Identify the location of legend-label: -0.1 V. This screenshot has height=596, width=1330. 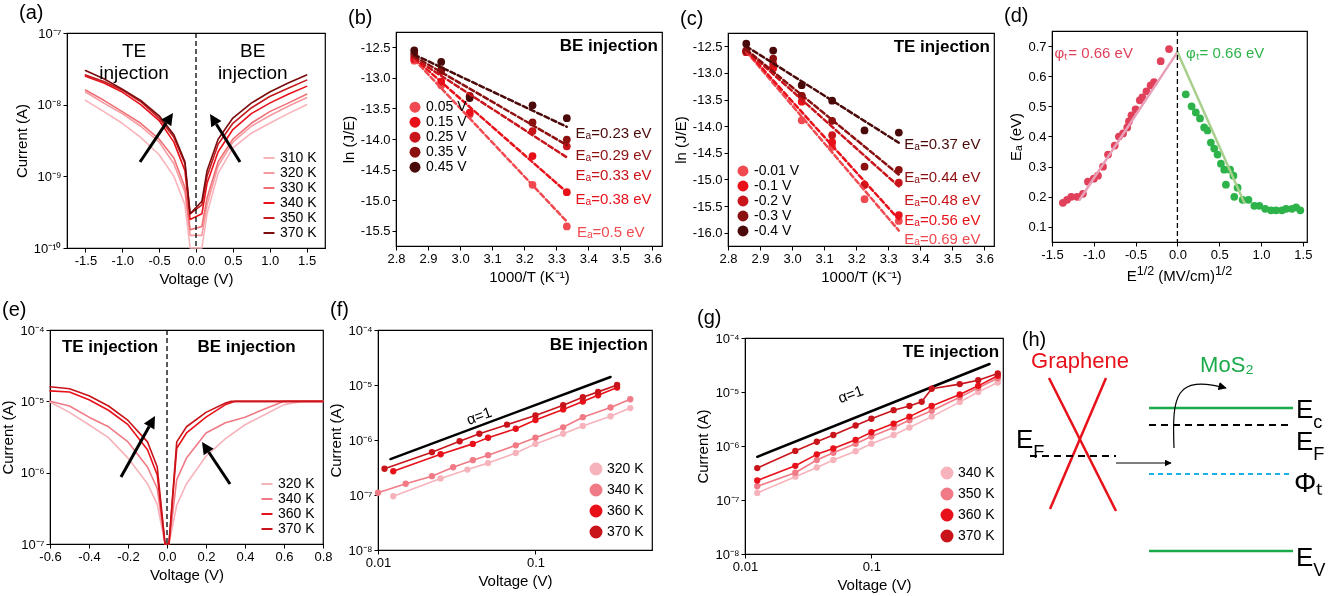
(773, 185).